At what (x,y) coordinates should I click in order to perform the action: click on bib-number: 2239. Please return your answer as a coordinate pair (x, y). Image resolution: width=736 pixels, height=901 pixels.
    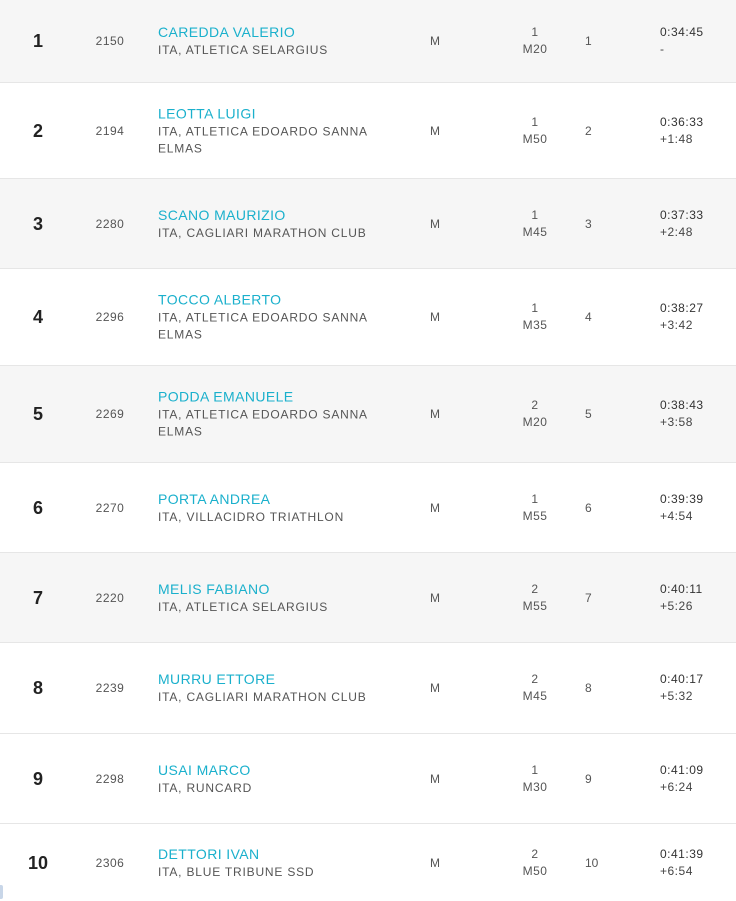
    Looking at the image, I should click on (110, 688).